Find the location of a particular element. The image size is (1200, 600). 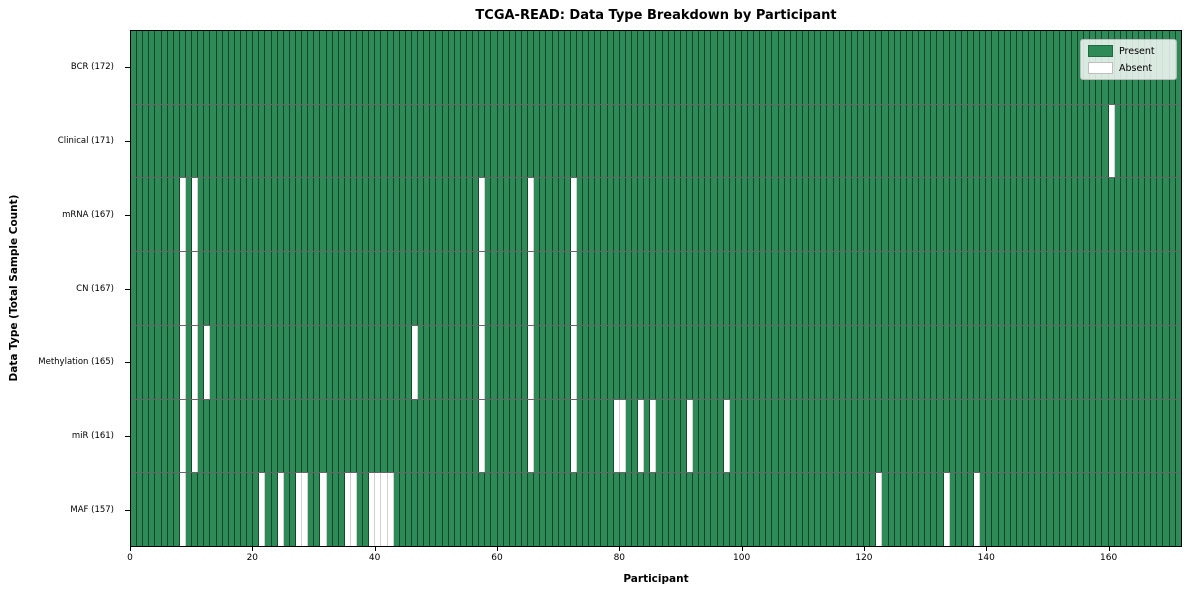

x-tick-label: 0 is located at coordinates (130, 558).